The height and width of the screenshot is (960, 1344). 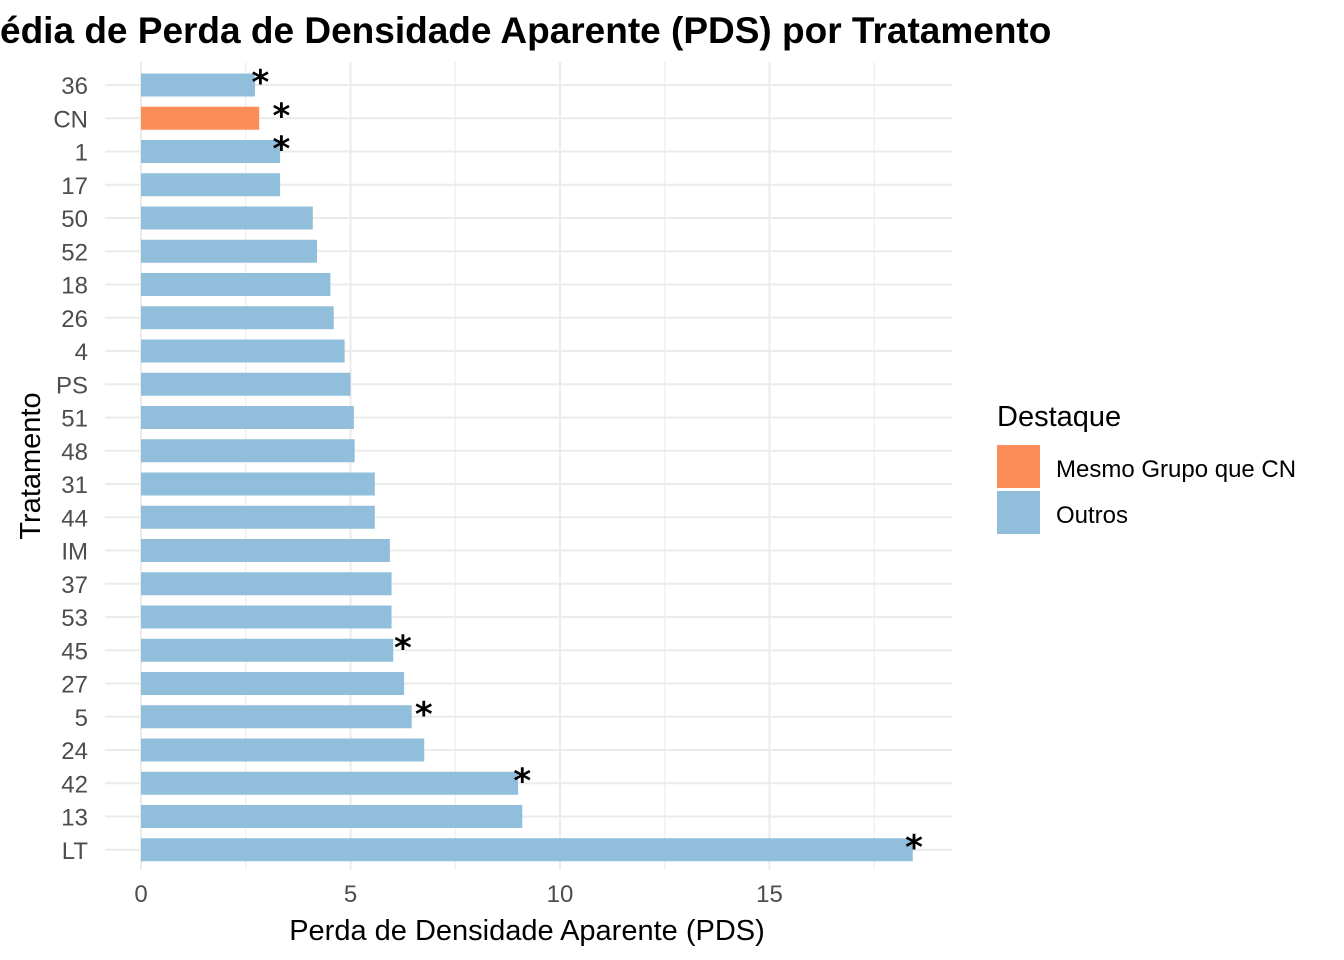 I want to click on x-tick-label: 15, so click(x=769, y=894).